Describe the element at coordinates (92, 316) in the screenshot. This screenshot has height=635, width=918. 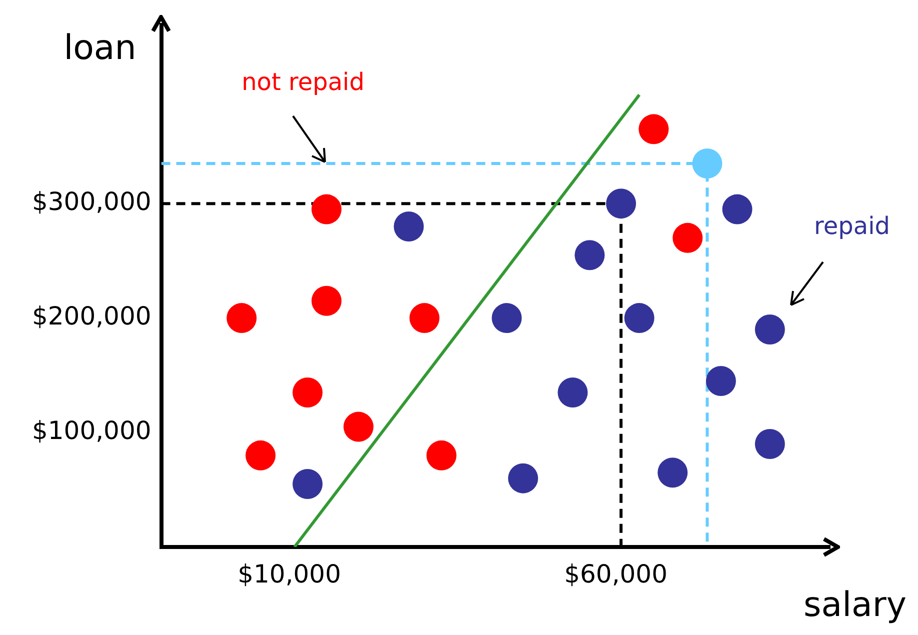
I see `y-tick-label: $200,000` at that location.